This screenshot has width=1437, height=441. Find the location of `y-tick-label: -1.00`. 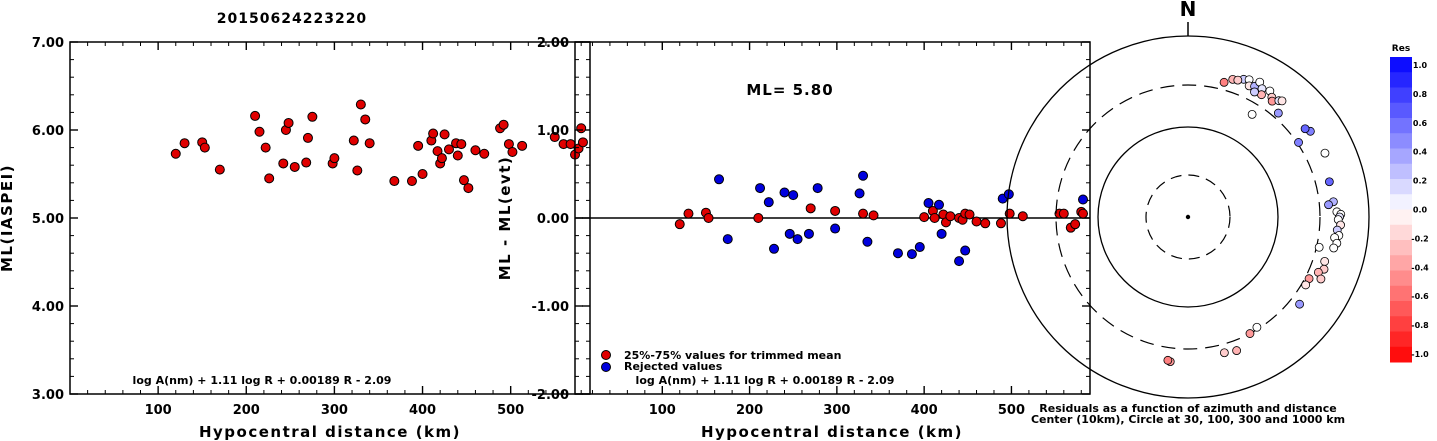

y-tick-label: -1.00 is located at coordinates (550, 307).